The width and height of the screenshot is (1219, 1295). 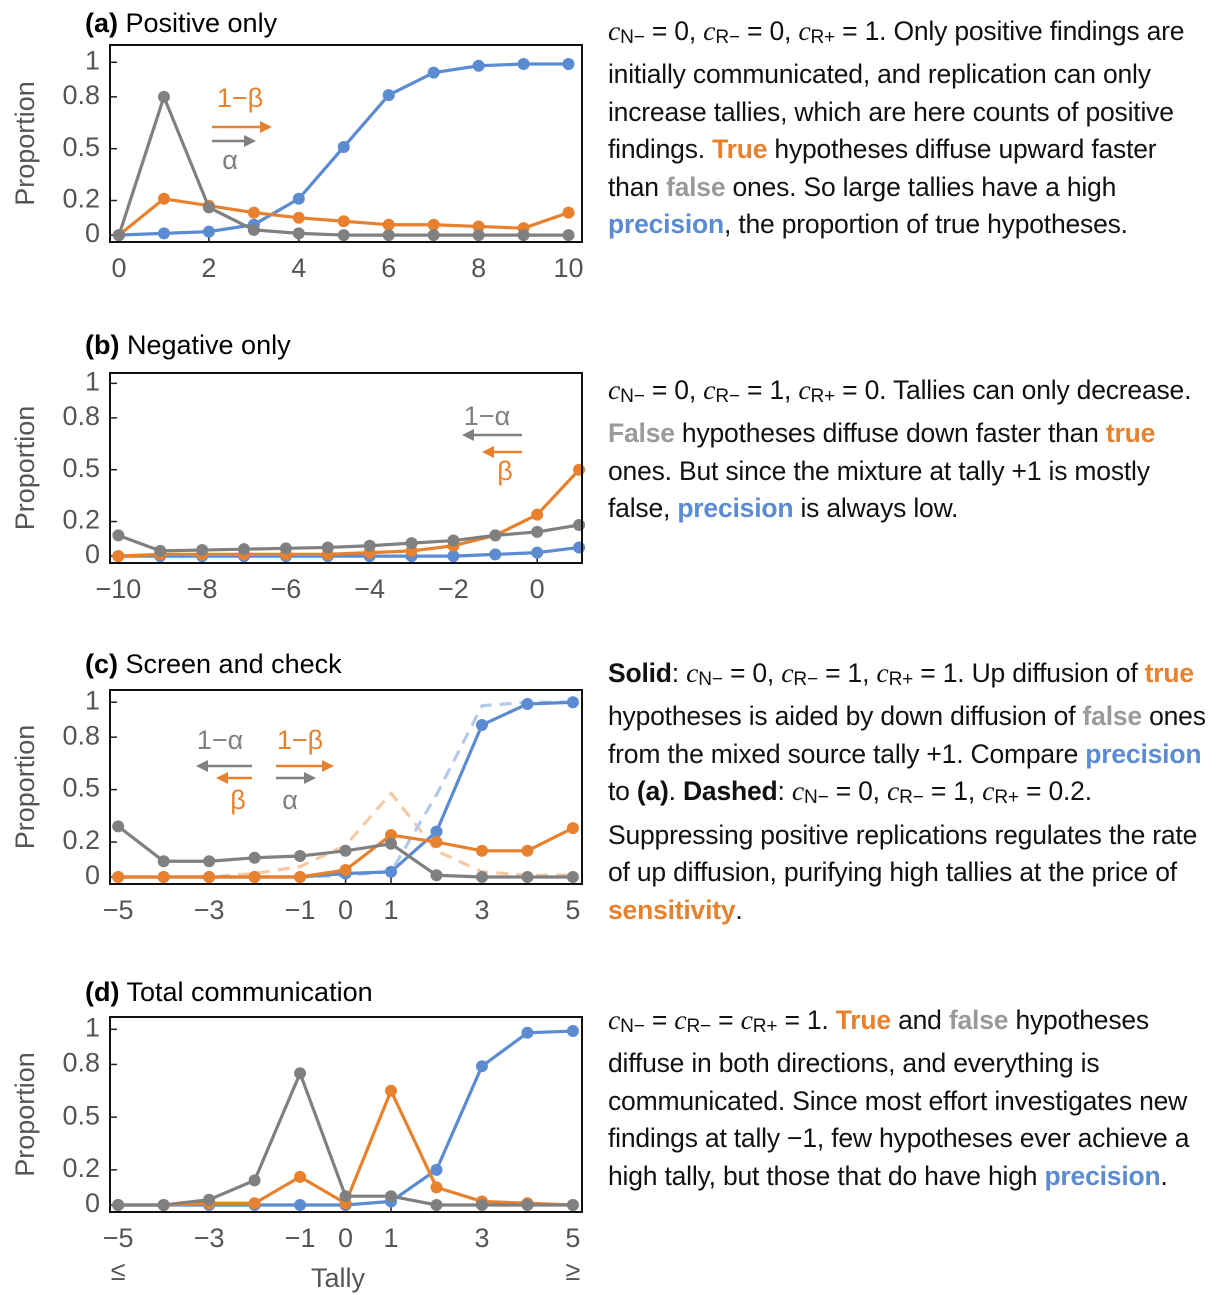 What do you see at coordinates (230, 160) in the screenshot?
I see `annotation-label: α` at bounding box center [230, 160].